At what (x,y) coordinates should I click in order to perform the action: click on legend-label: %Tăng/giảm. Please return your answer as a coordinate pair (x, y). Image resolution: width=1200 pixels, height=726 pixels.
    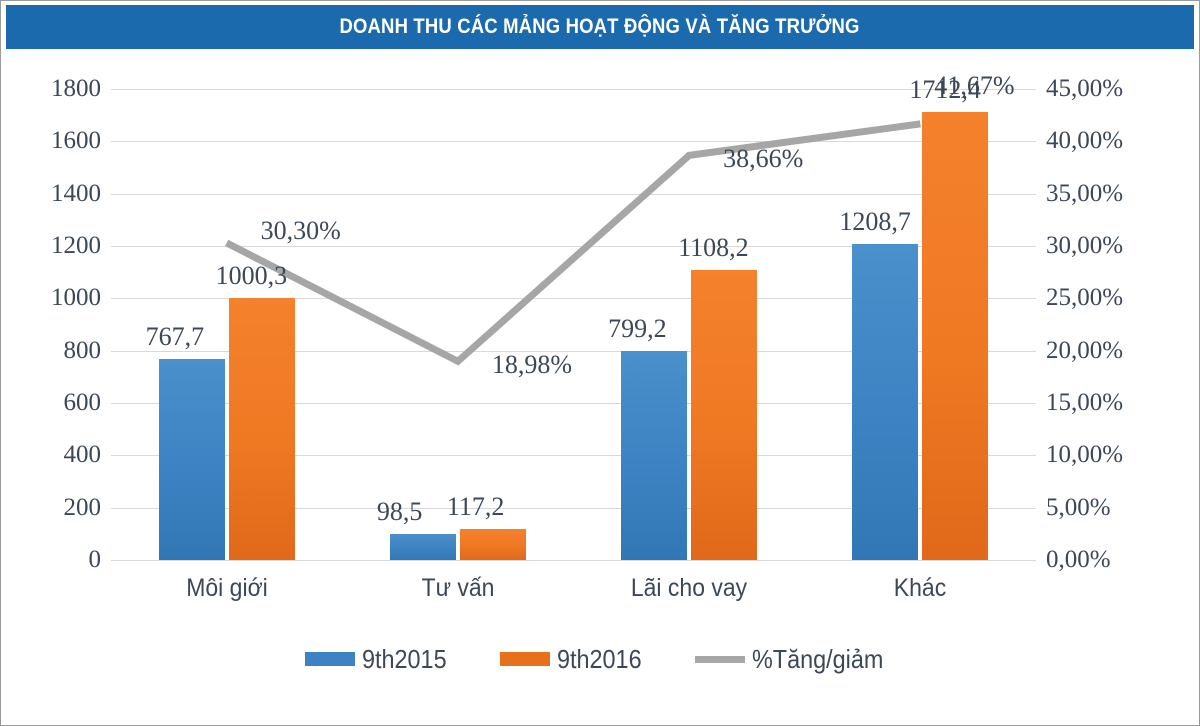
    Looking at the image, I should click on (817, 659).